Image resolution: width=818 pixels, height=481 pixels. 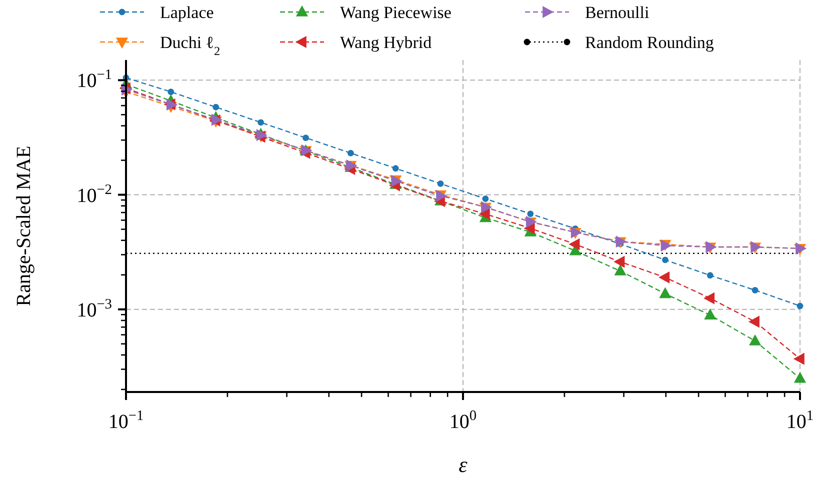 What do you see at coordinates (94, 79) in the screenshot?
I see `y-tick-label: 10$^{−1}$` at bounding box center [94, 79].